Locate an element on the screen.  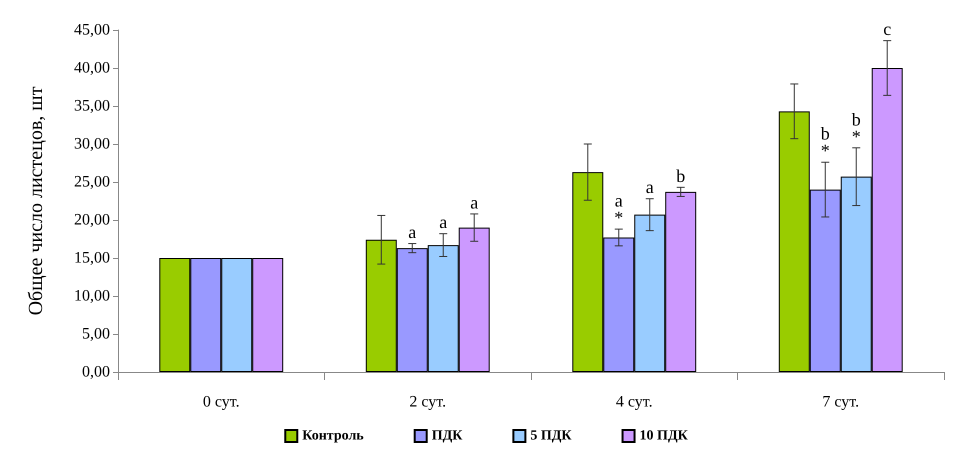
data-label: a * is located at coordinates (619, 209).